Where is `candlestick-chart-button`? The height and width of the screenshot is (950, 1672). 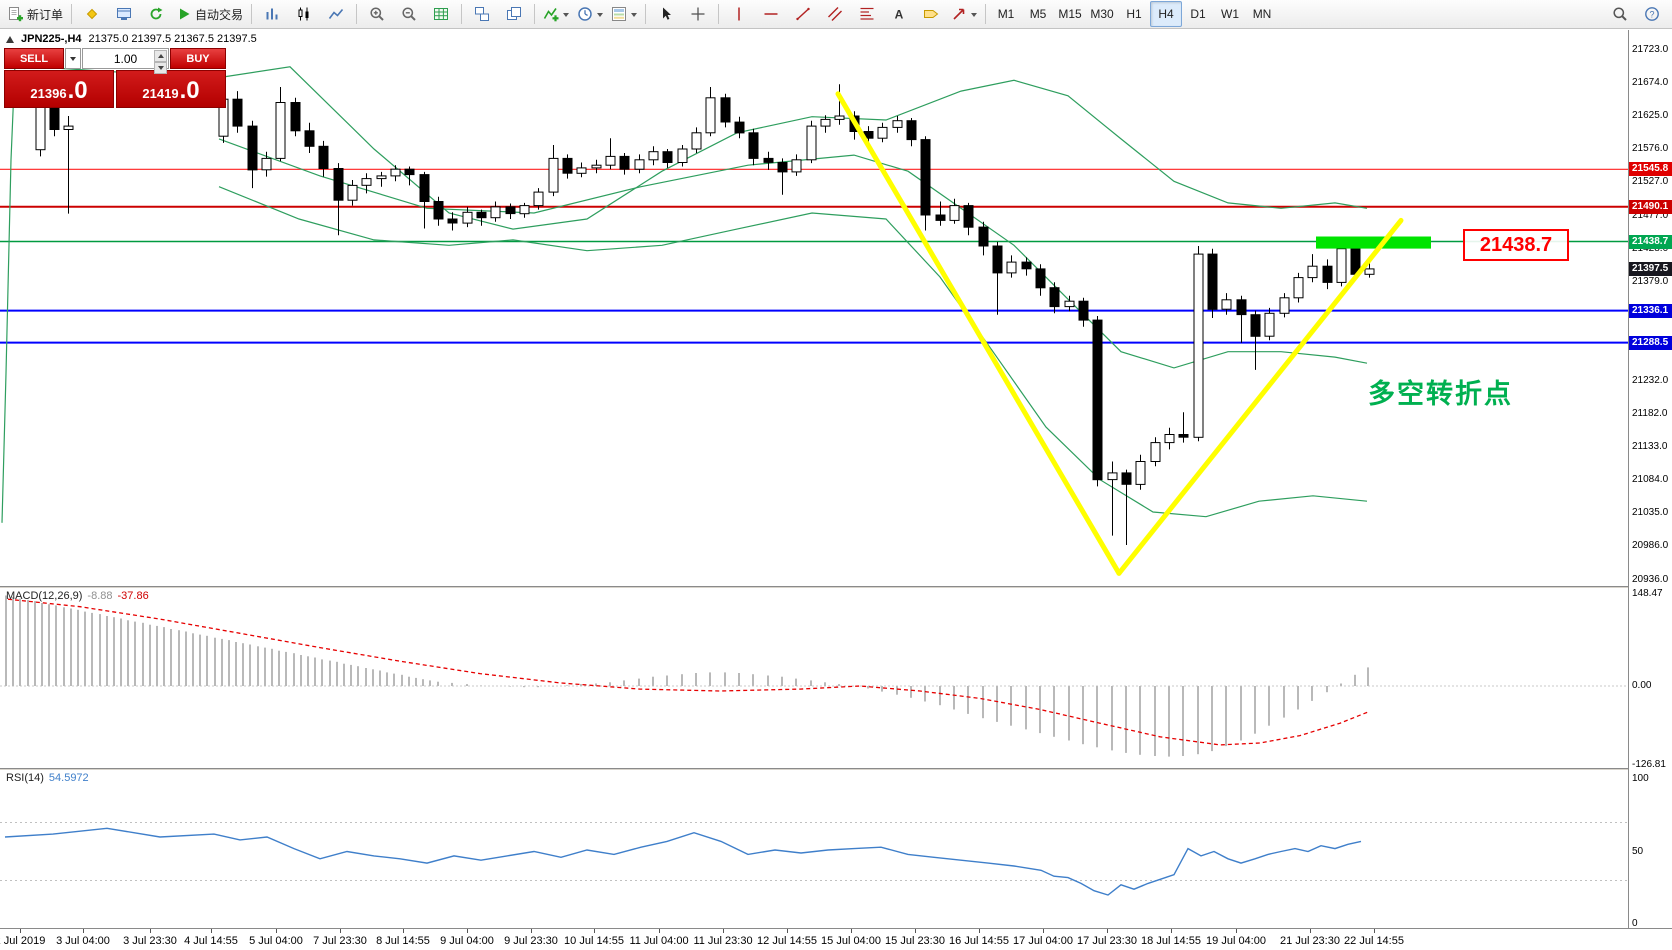 candlestick-chart-button is located at coordinates (304, 14).